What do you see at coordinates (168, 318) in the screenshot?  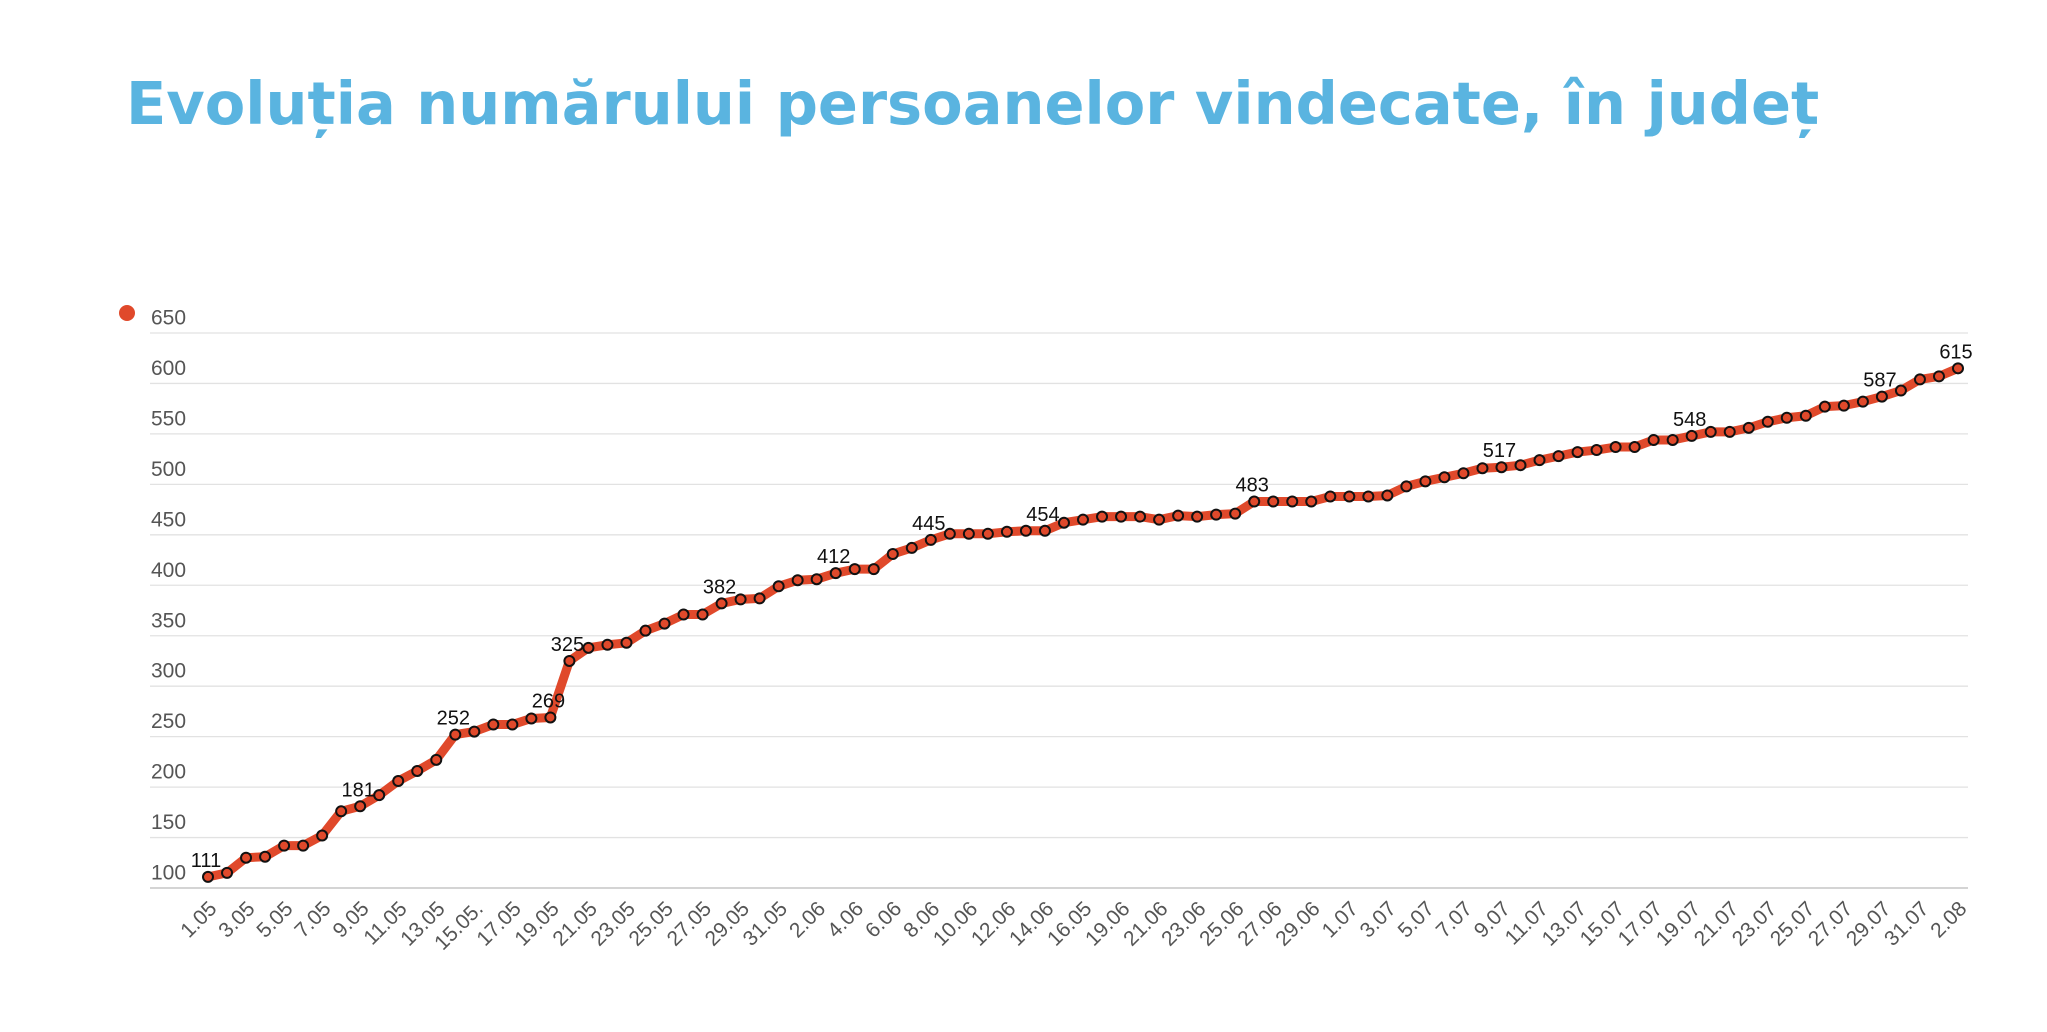 I see `y-tick-label: 650` at bounding box center [168, 318].